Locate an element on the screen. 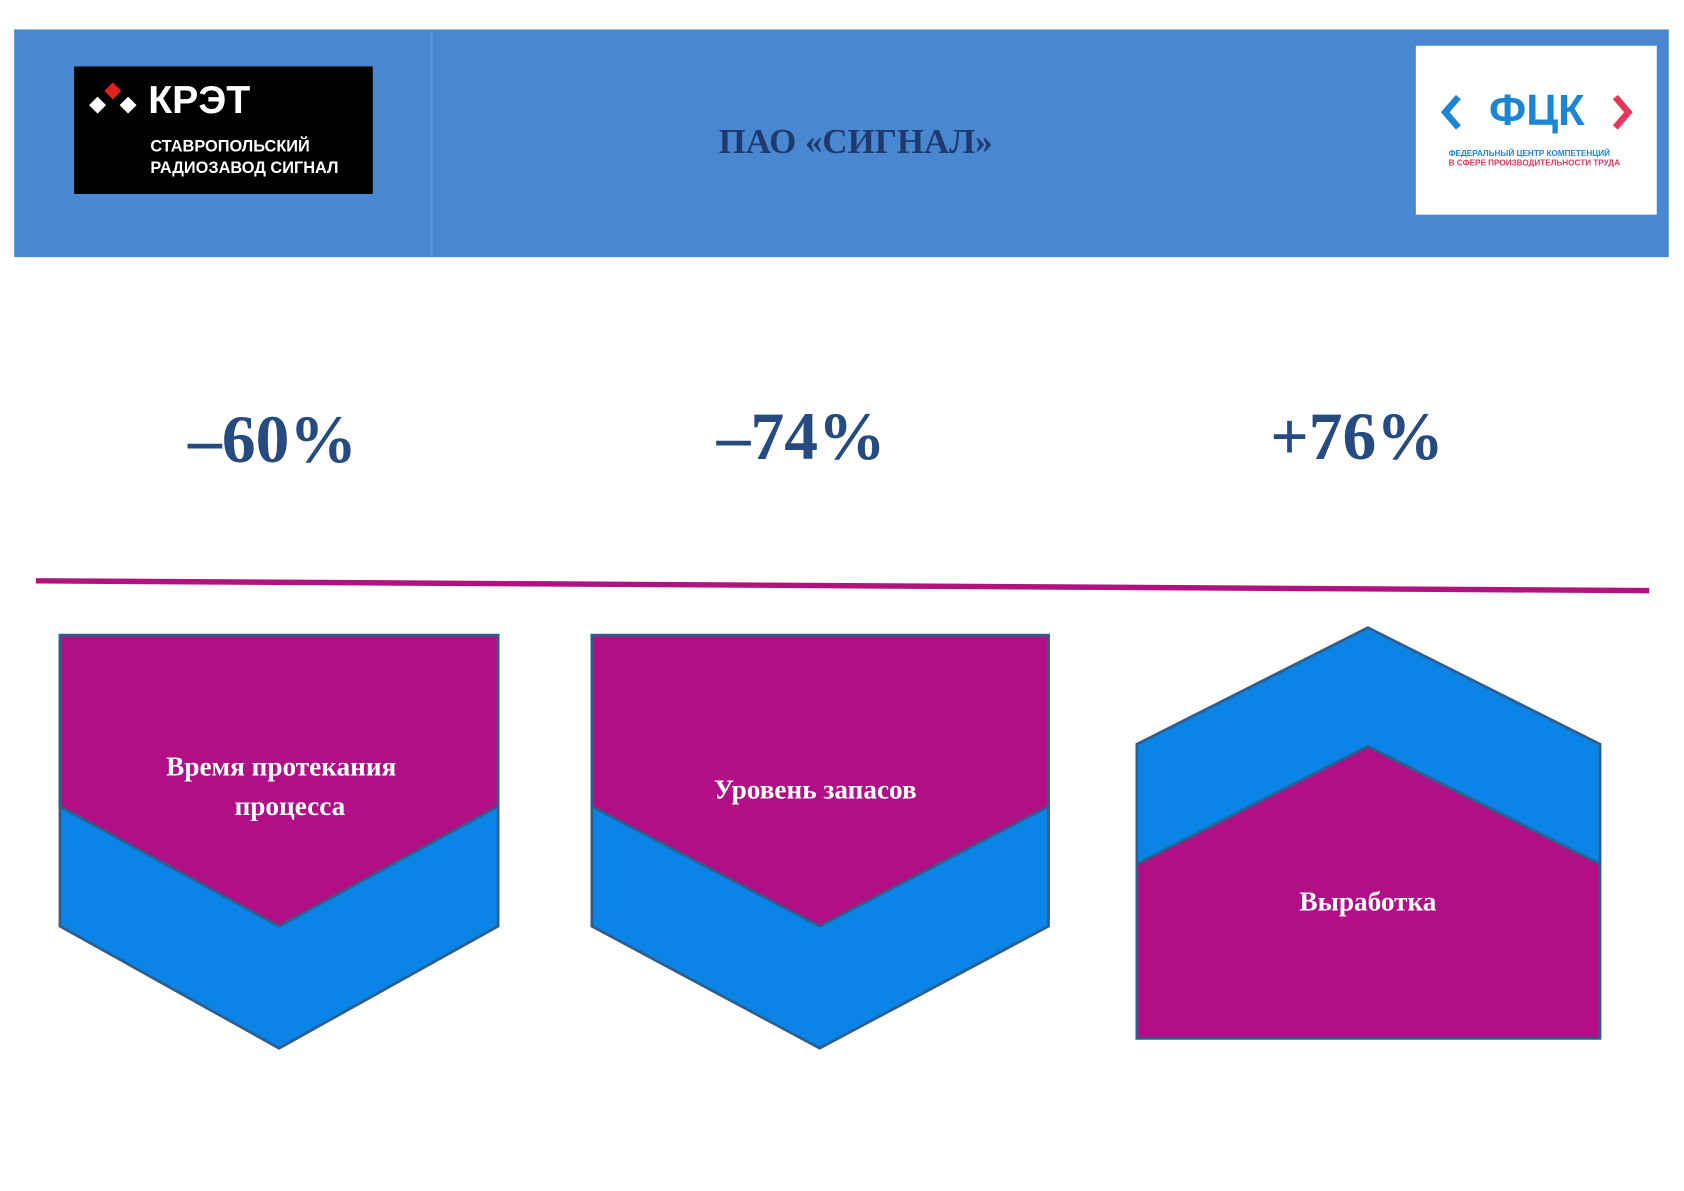  metric-value: +76% is located at coordinates (1357, 436).